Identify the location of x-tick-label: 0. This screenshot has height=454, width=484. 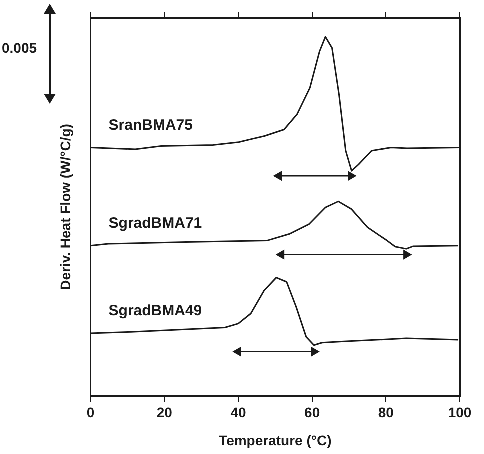
(90, 412).